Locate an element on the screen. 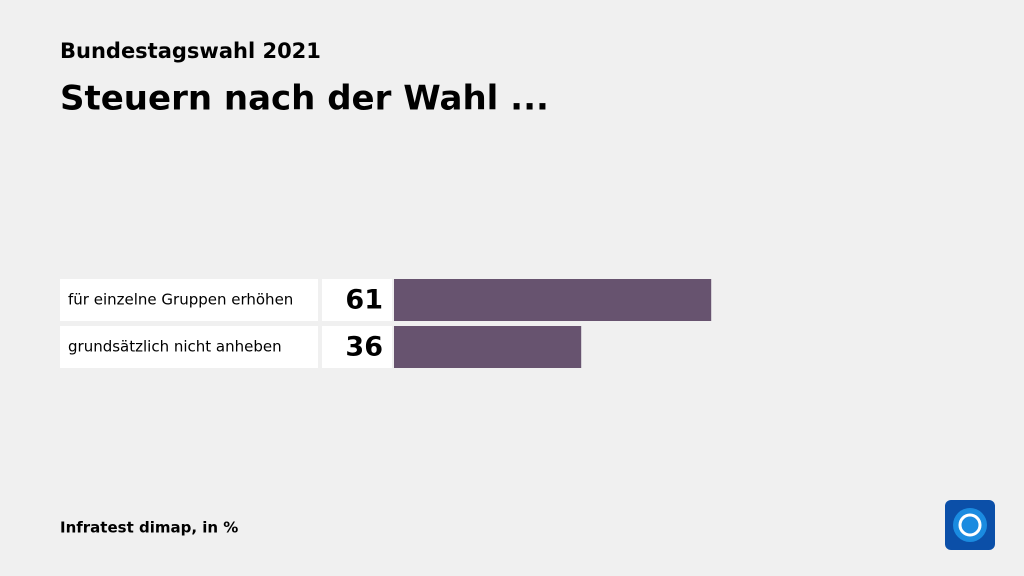  chart-supertitle: Bundestagswahl 2021 is located at coordinates (190, 51).